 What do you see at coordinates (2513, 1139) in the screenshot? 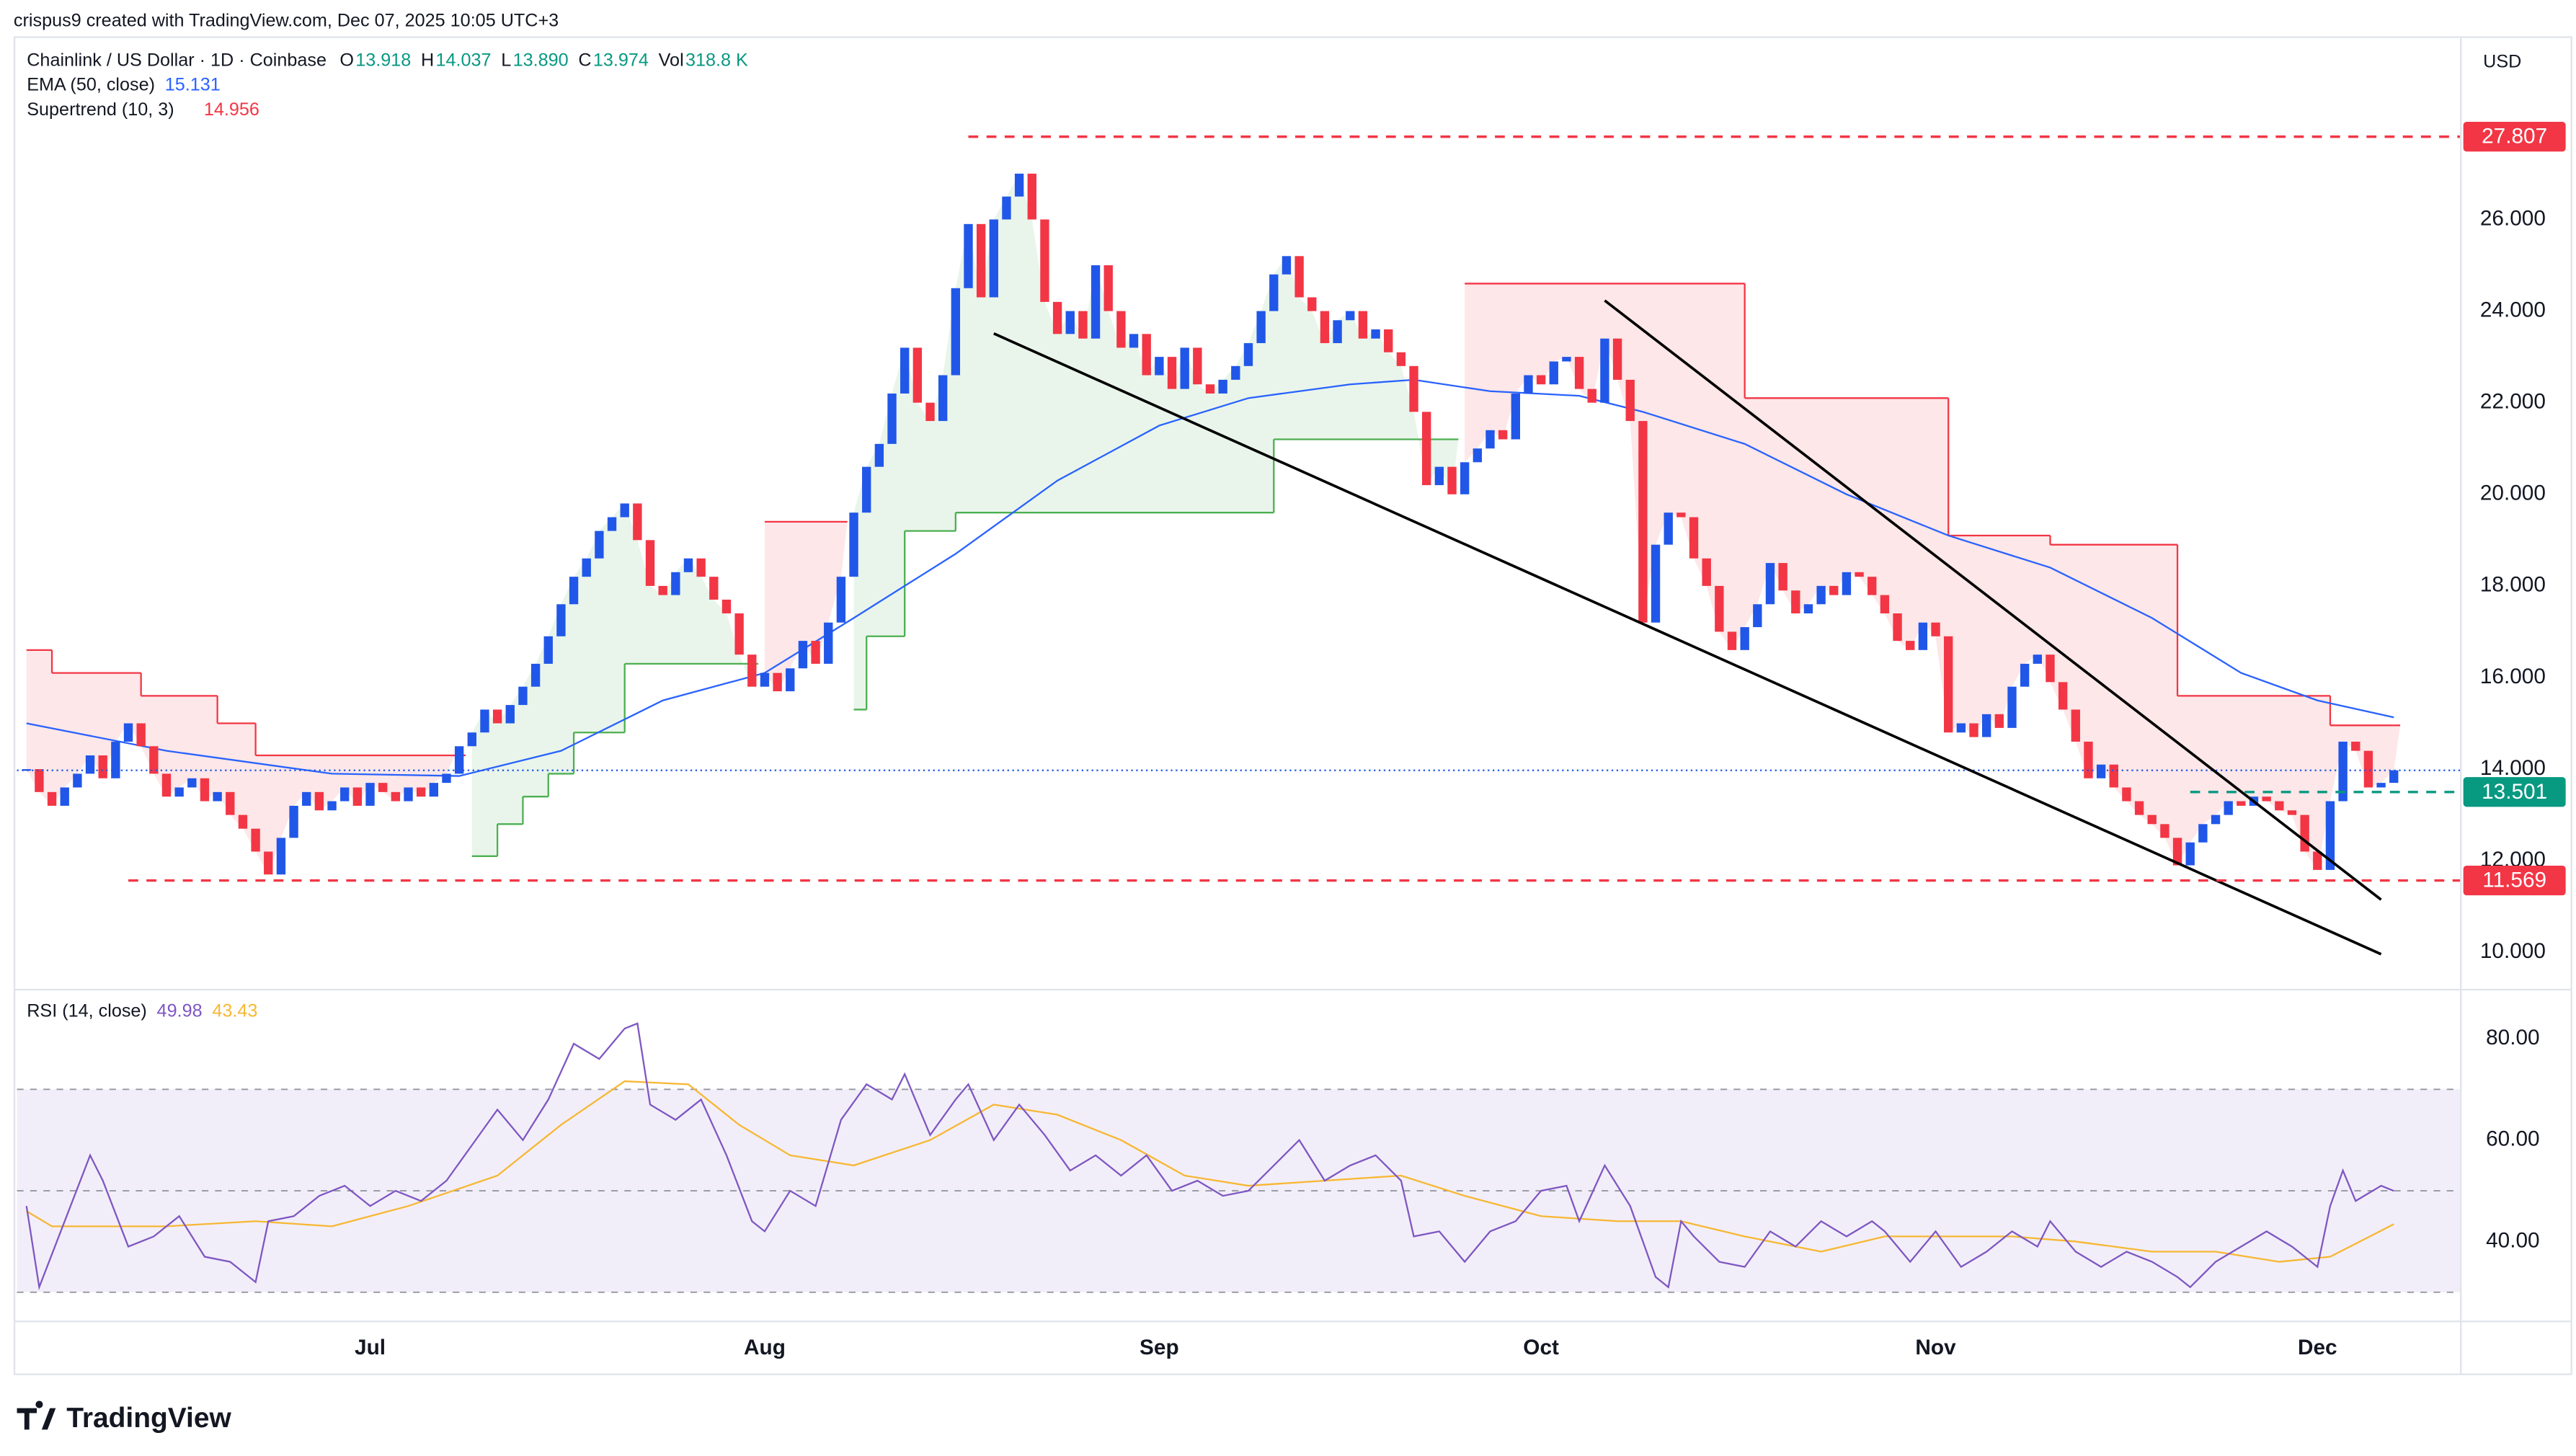
I see `rsi-tick-label: 60.00` at bounding box center [2513, 1139].